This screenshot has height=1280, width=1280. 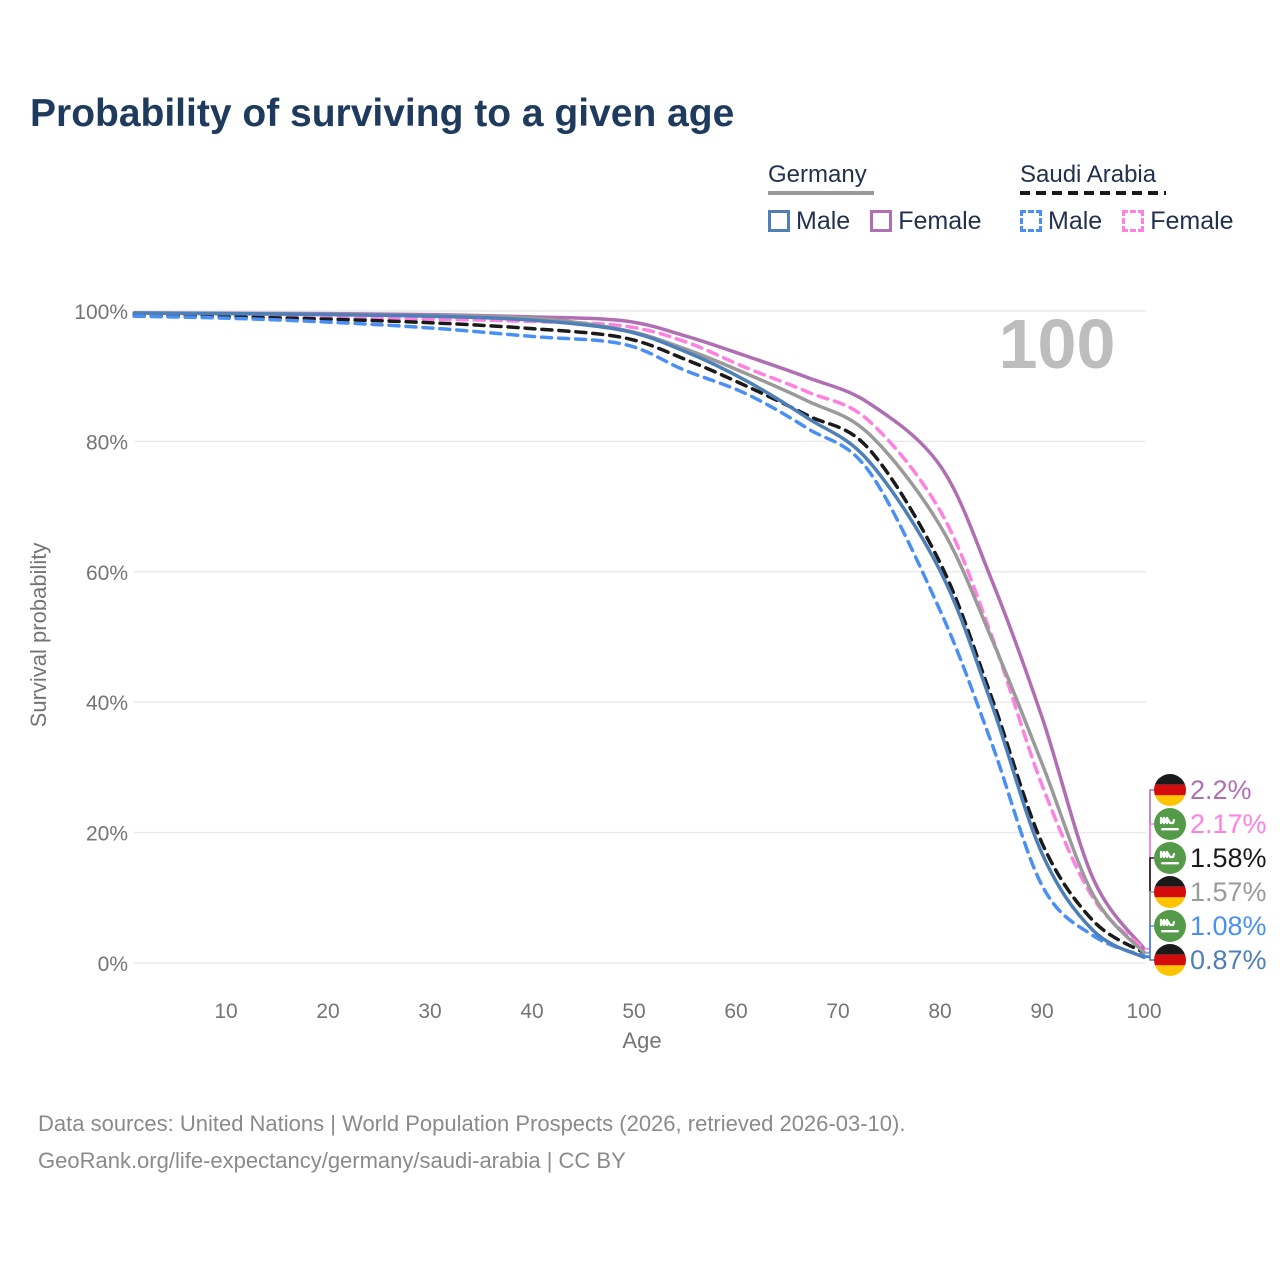 I want to click on legend-germany-male-swatch, so click(x=779, y=221).